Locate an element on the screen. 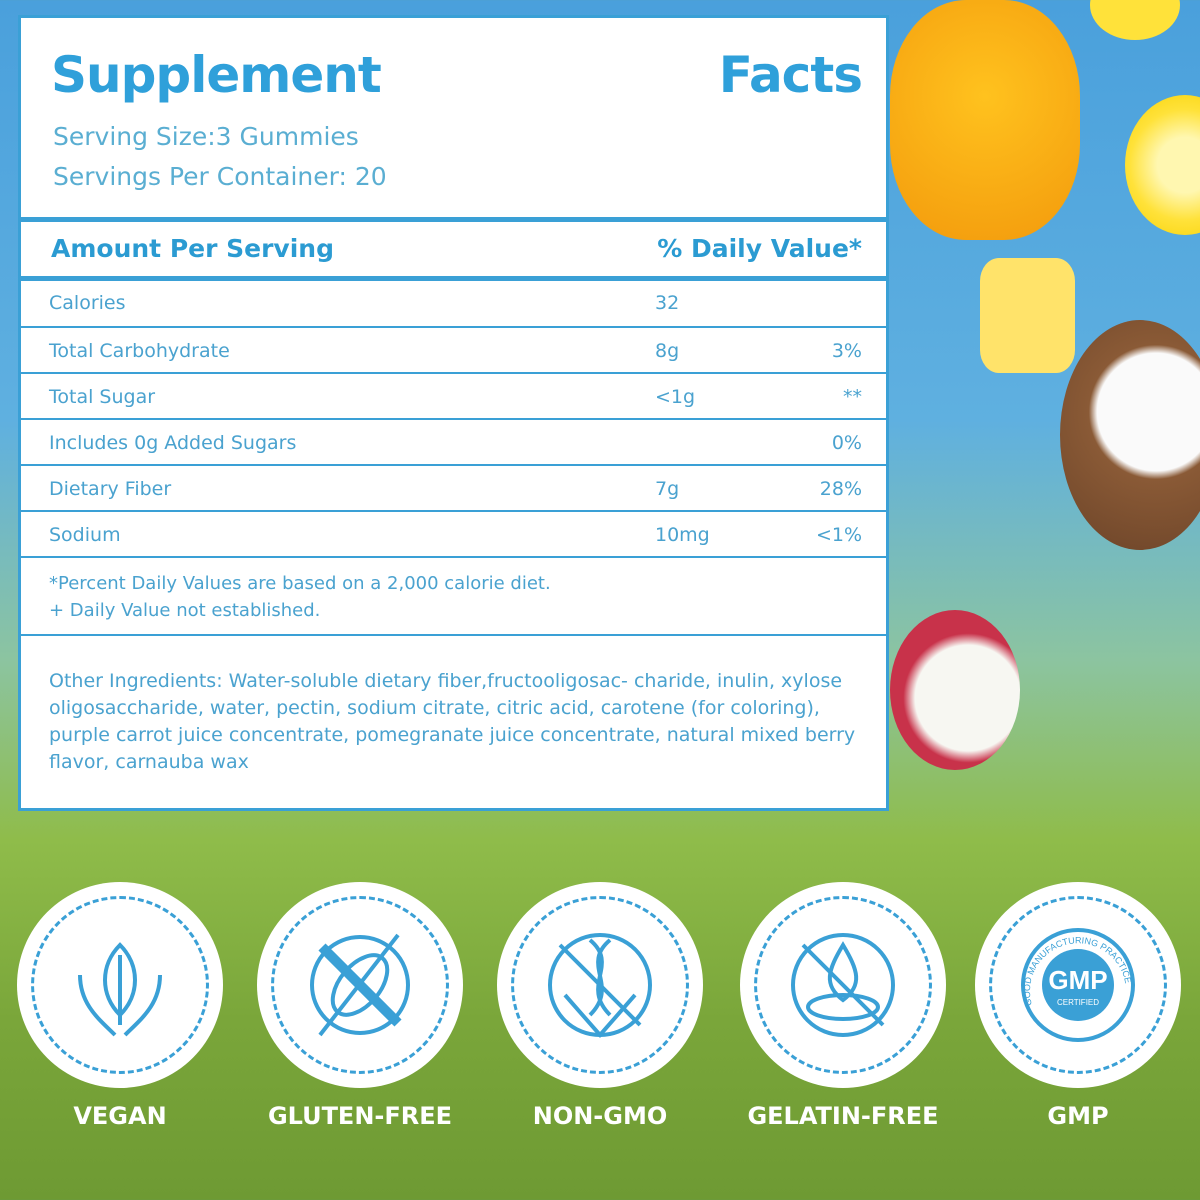 The height and width of the screenshot is (1200, 1200). no-dna-icon is located at coordinates (600, 986).